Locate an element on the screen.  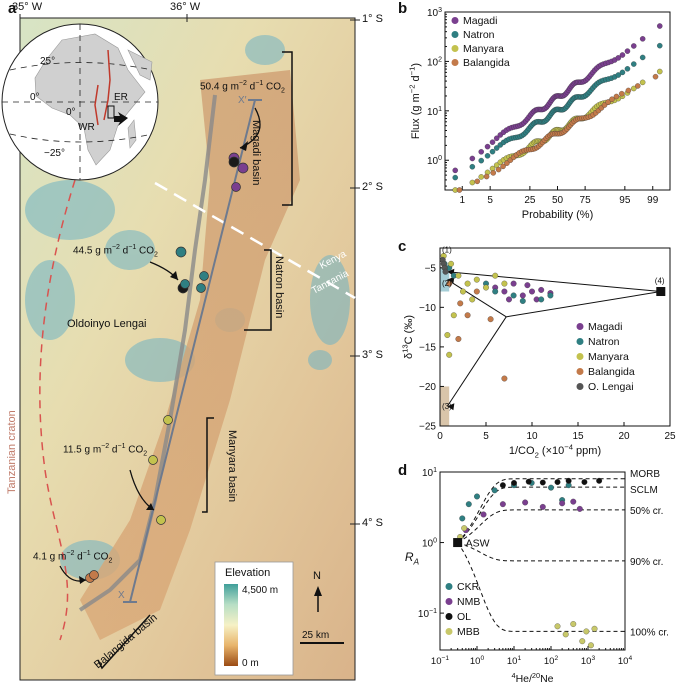
inset-globe is located at coordinates (80, 102).